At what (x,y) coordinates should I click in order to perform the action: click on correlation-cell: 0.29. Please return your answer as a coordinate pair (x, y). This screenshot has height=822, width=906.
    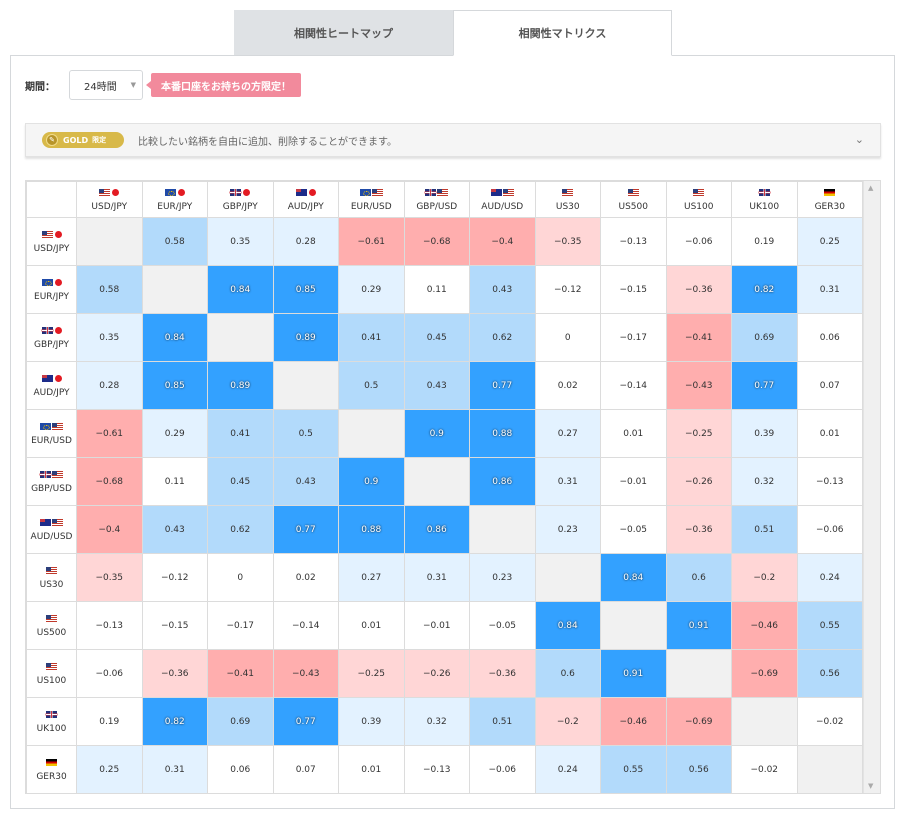
    Looking at the image, I should click on (371, 289).